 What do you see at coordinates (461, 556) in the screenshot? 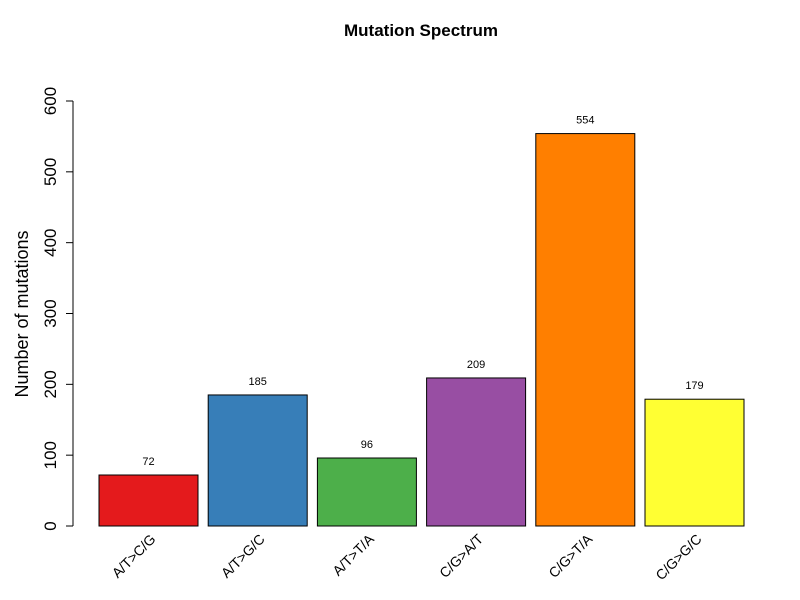
I see `x-tick-label: C/G>A/T` at bounding box center [461, 556].